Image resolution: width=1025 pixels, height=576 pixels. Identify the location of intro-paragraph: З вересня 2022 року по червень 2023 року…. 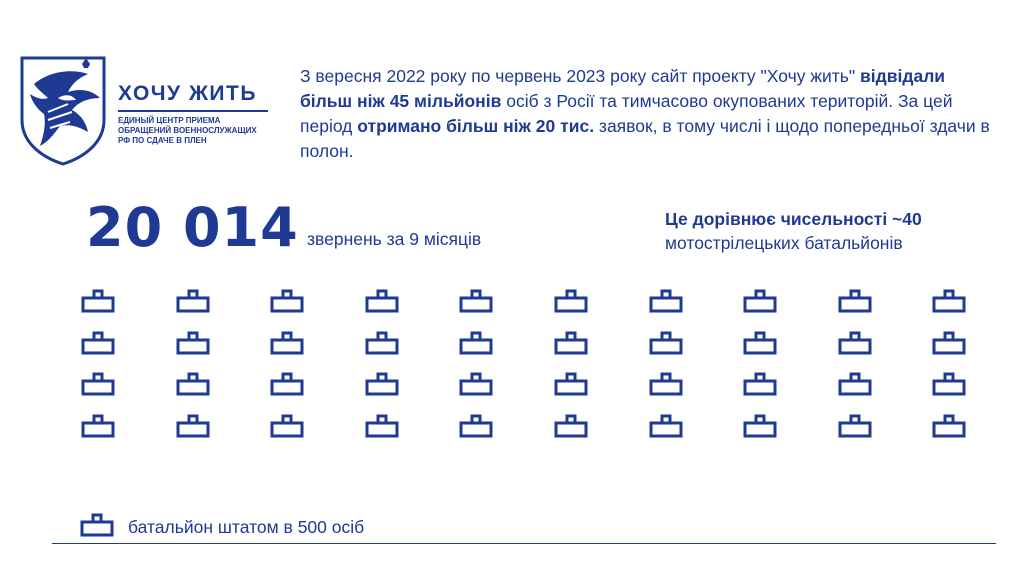
(650, 114).